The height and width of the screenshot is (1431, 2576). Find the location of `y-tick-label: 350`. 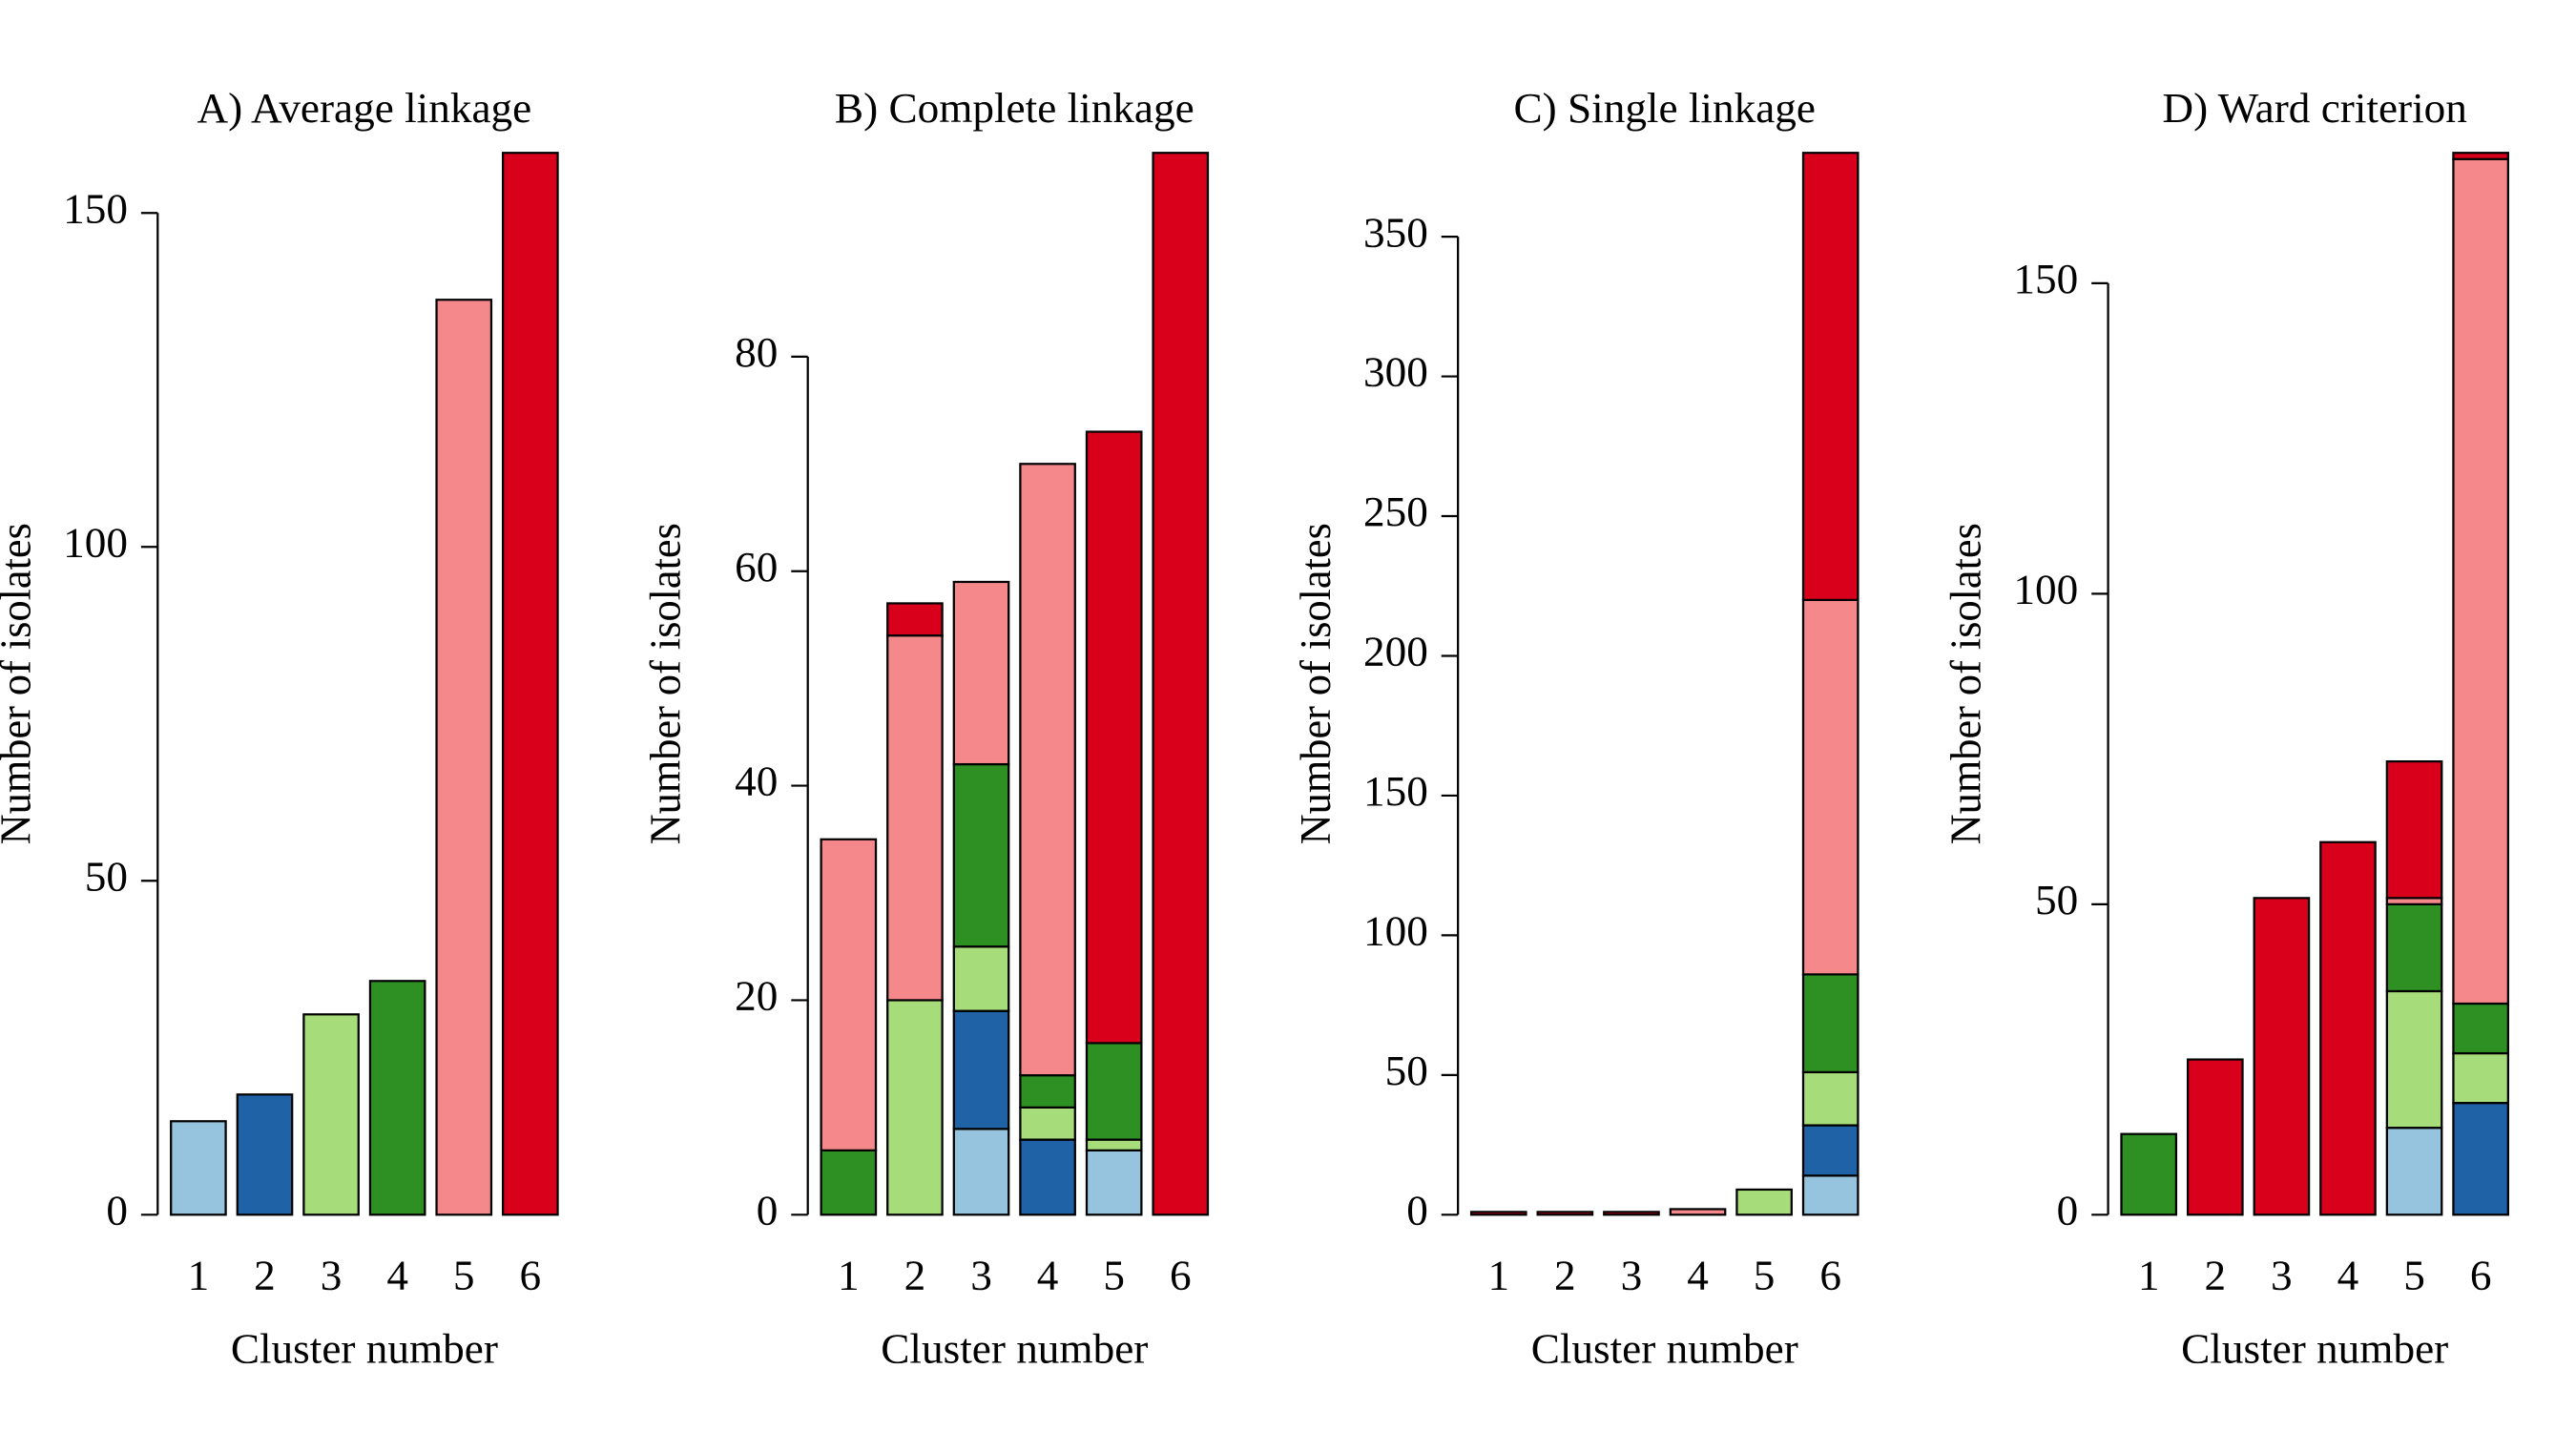

y-tick-label: 350 is located at coordinates (1395, 232).